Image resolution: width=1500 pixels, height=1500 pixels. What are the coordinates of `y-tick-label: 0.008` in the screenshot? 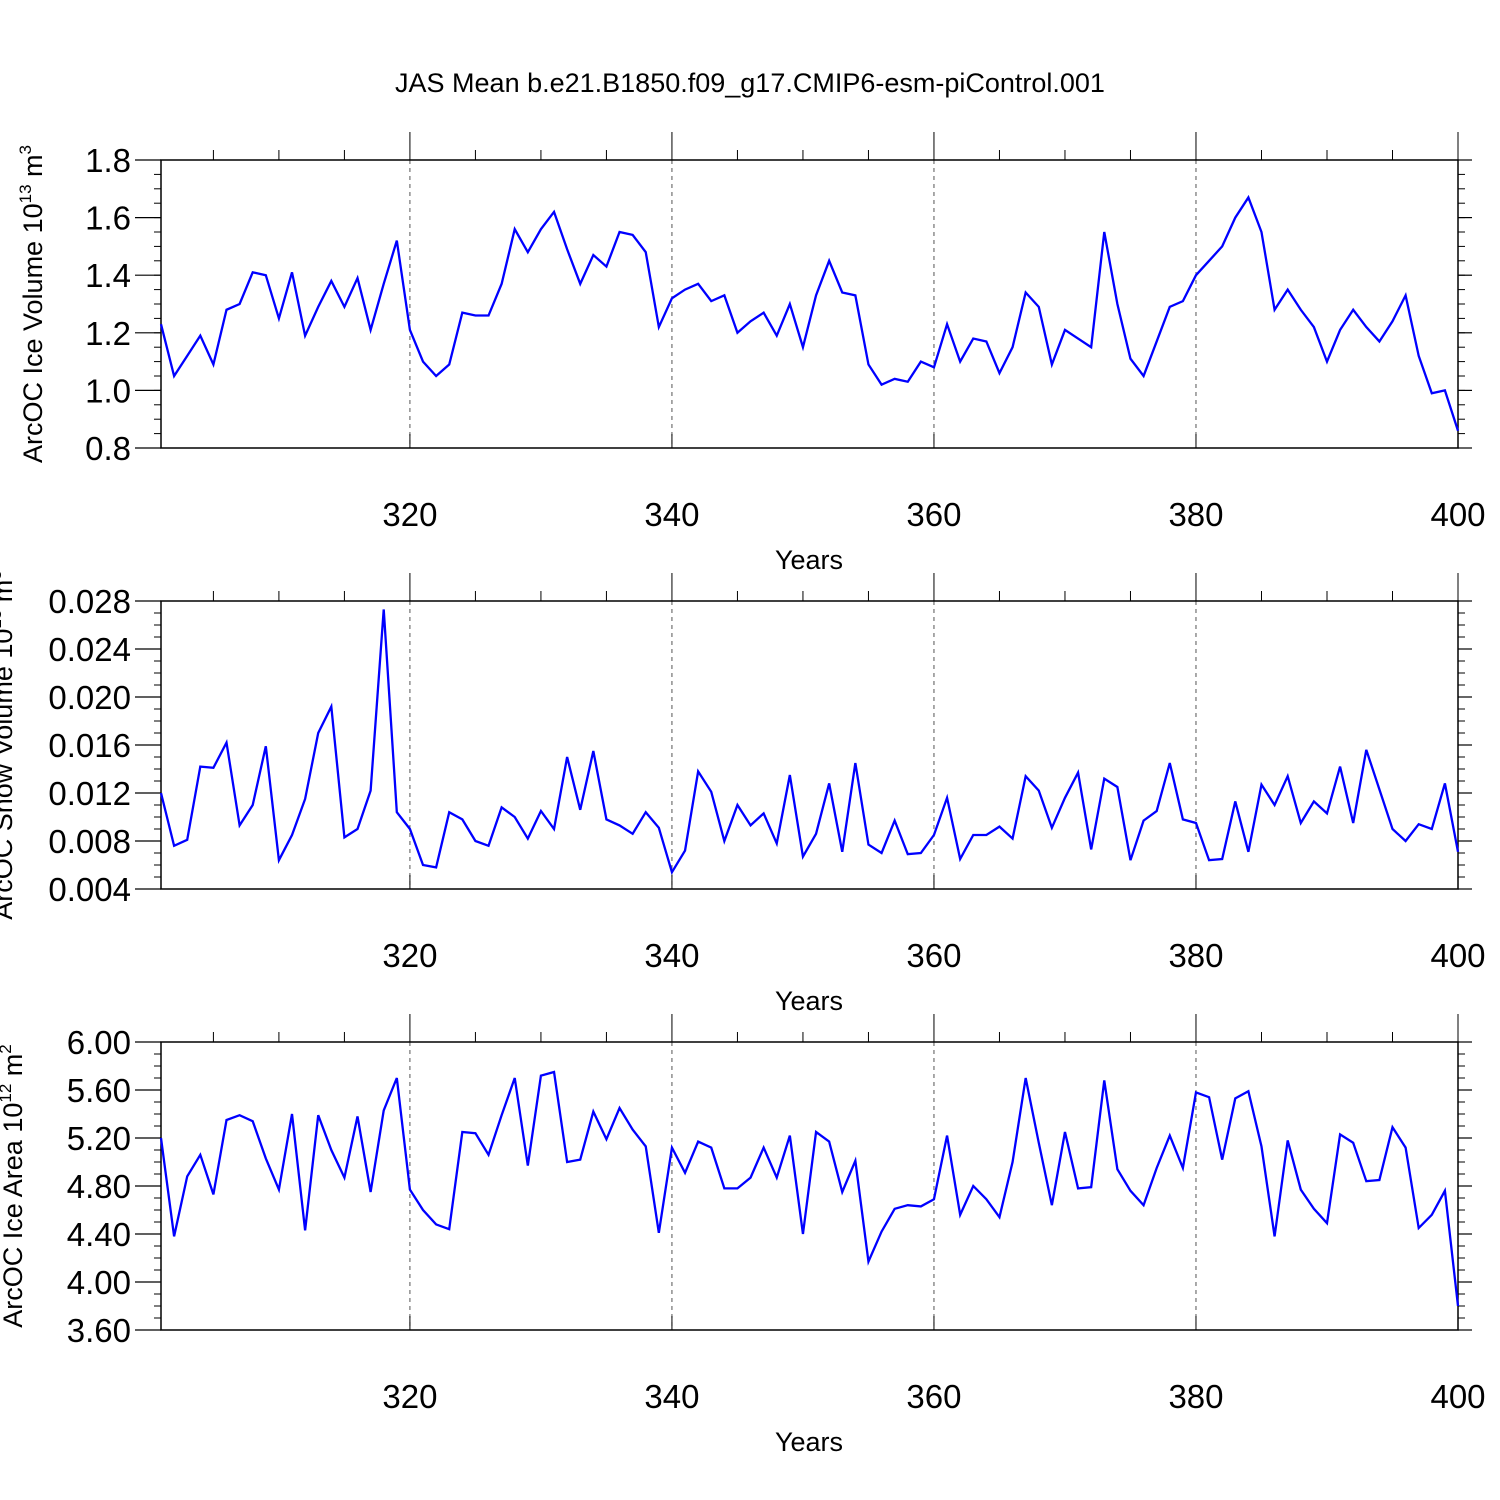 It's located at (89, 841).